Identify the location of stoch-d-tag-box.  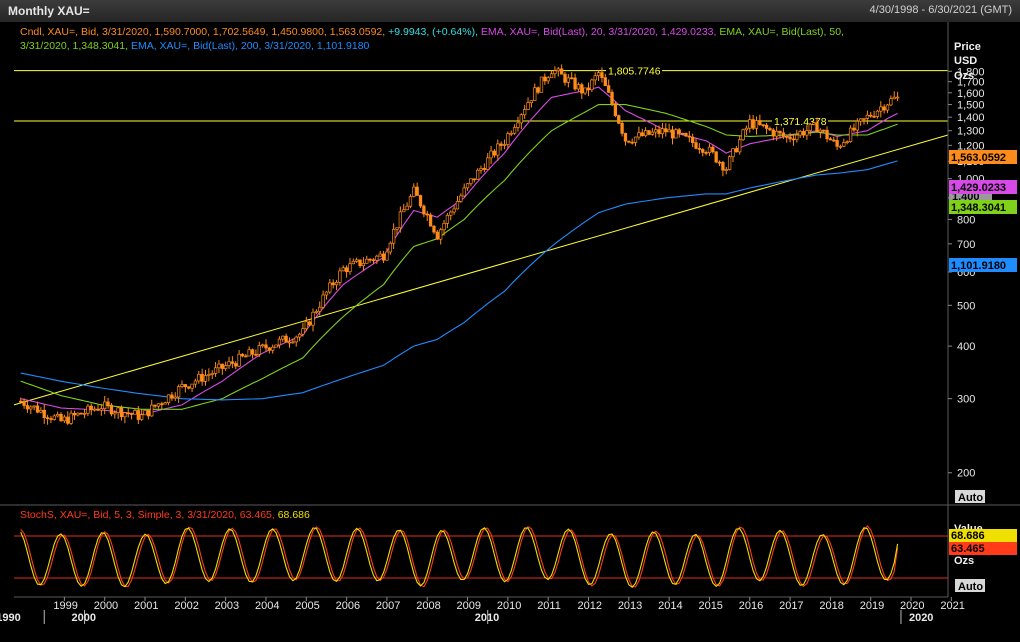
(983, 535).